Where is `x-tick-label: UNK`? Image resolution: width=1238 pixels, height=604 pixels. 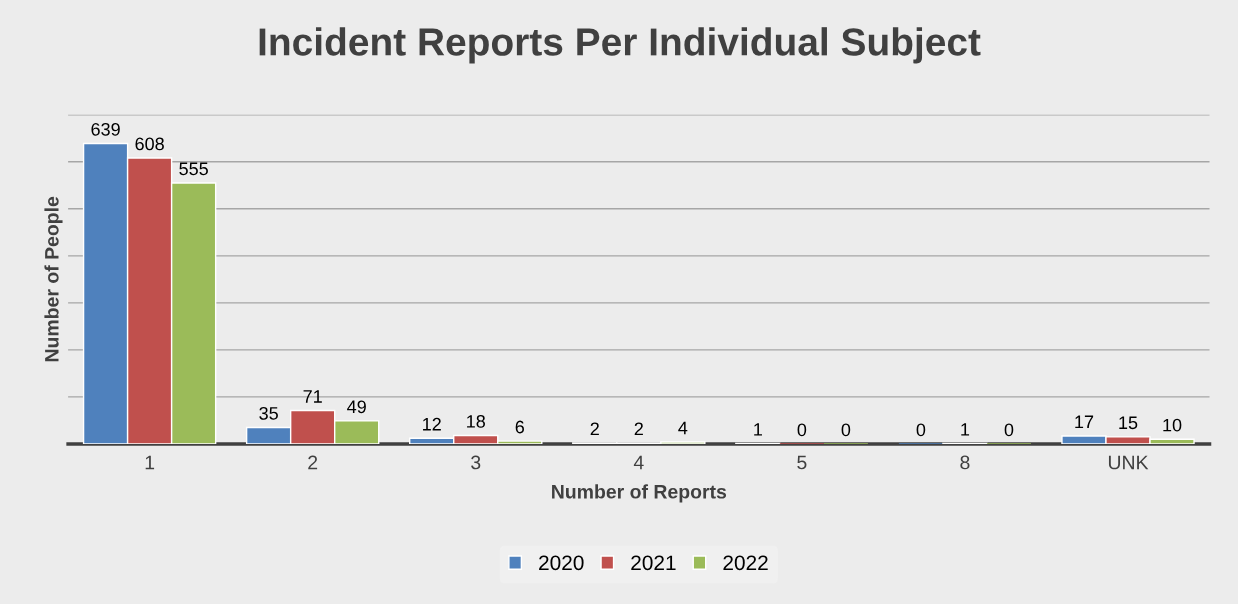
x-tick-label: UNK is located at coordinates (1128, 462).